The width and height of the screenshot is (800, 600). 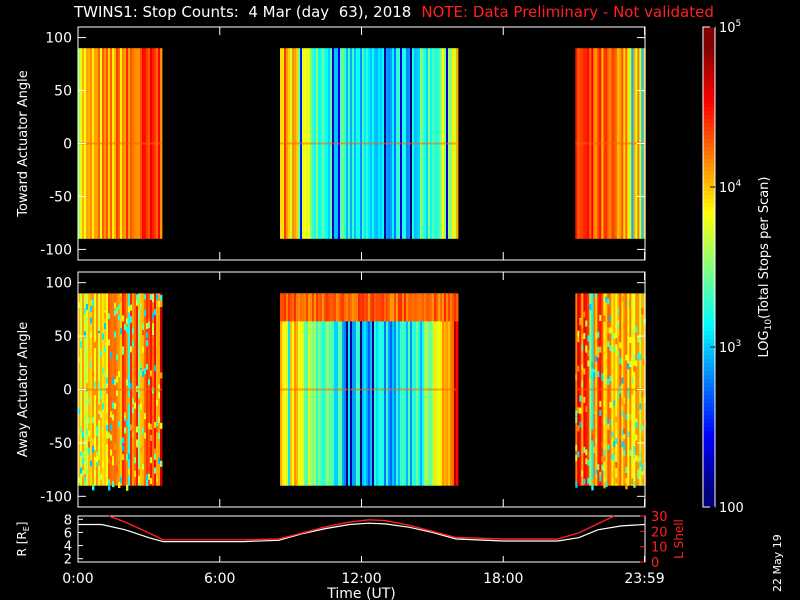 I want to click on colorbar-label-base: LOG, so click(x=764, y=343).